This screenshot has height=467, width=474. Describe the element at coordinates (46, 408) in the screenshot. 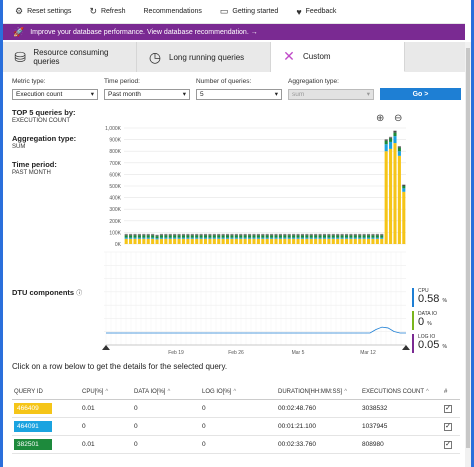

I see `query-id-cell: 466409` at that location.